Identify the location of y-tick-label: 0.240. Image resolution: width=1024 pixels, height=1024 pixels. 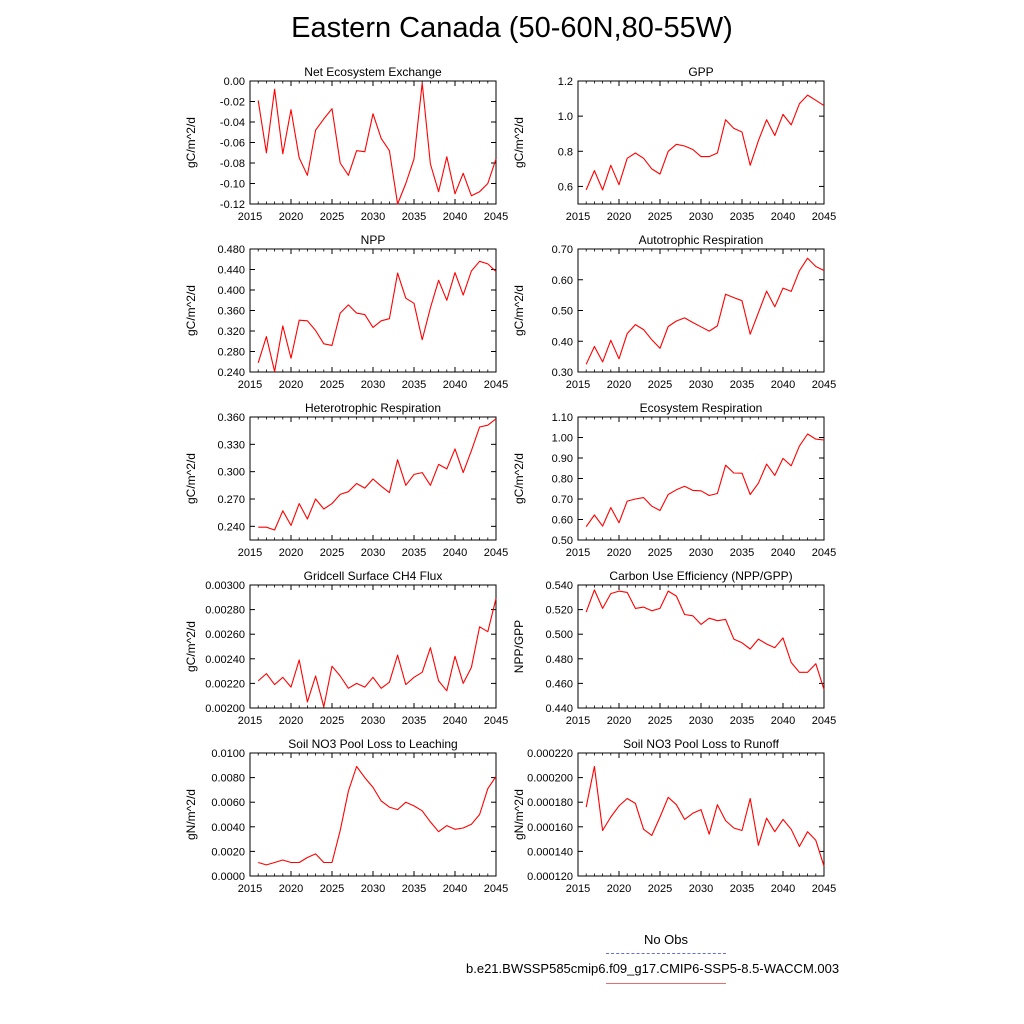
(231, 373).